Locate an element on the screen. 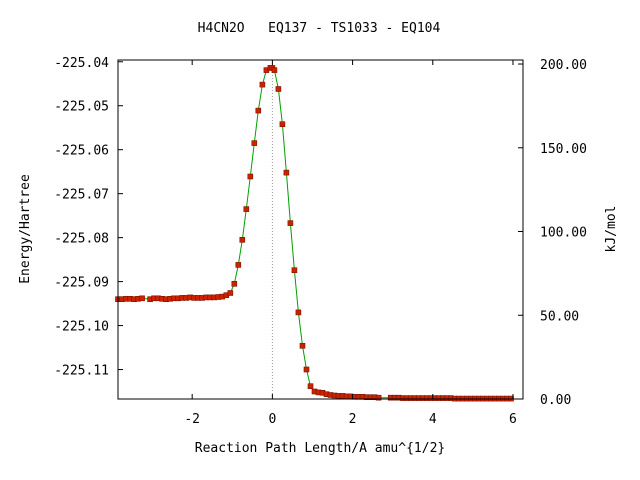 The width and height of the screenshot is (640, 480). y2-tick-label: 200.00 is located at coordinates (563, 65).